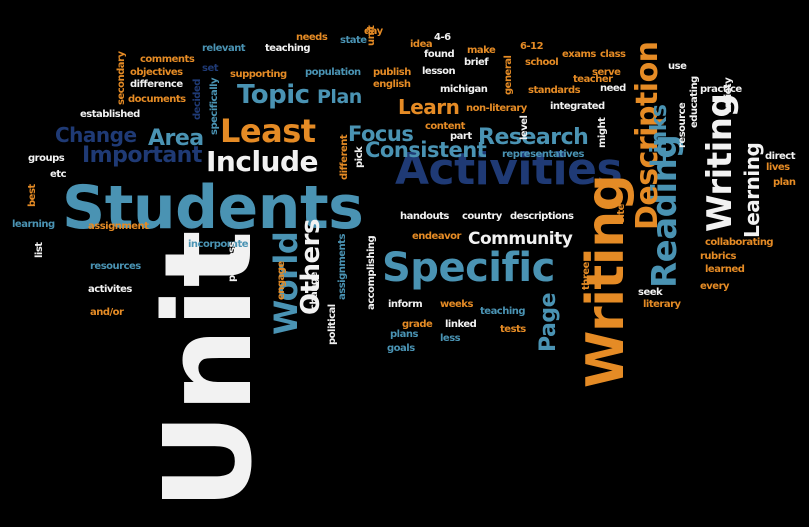 Image resolution: width=809 pixels, height=527 pixels. I want to click on word: Learning, so click(752, 190).